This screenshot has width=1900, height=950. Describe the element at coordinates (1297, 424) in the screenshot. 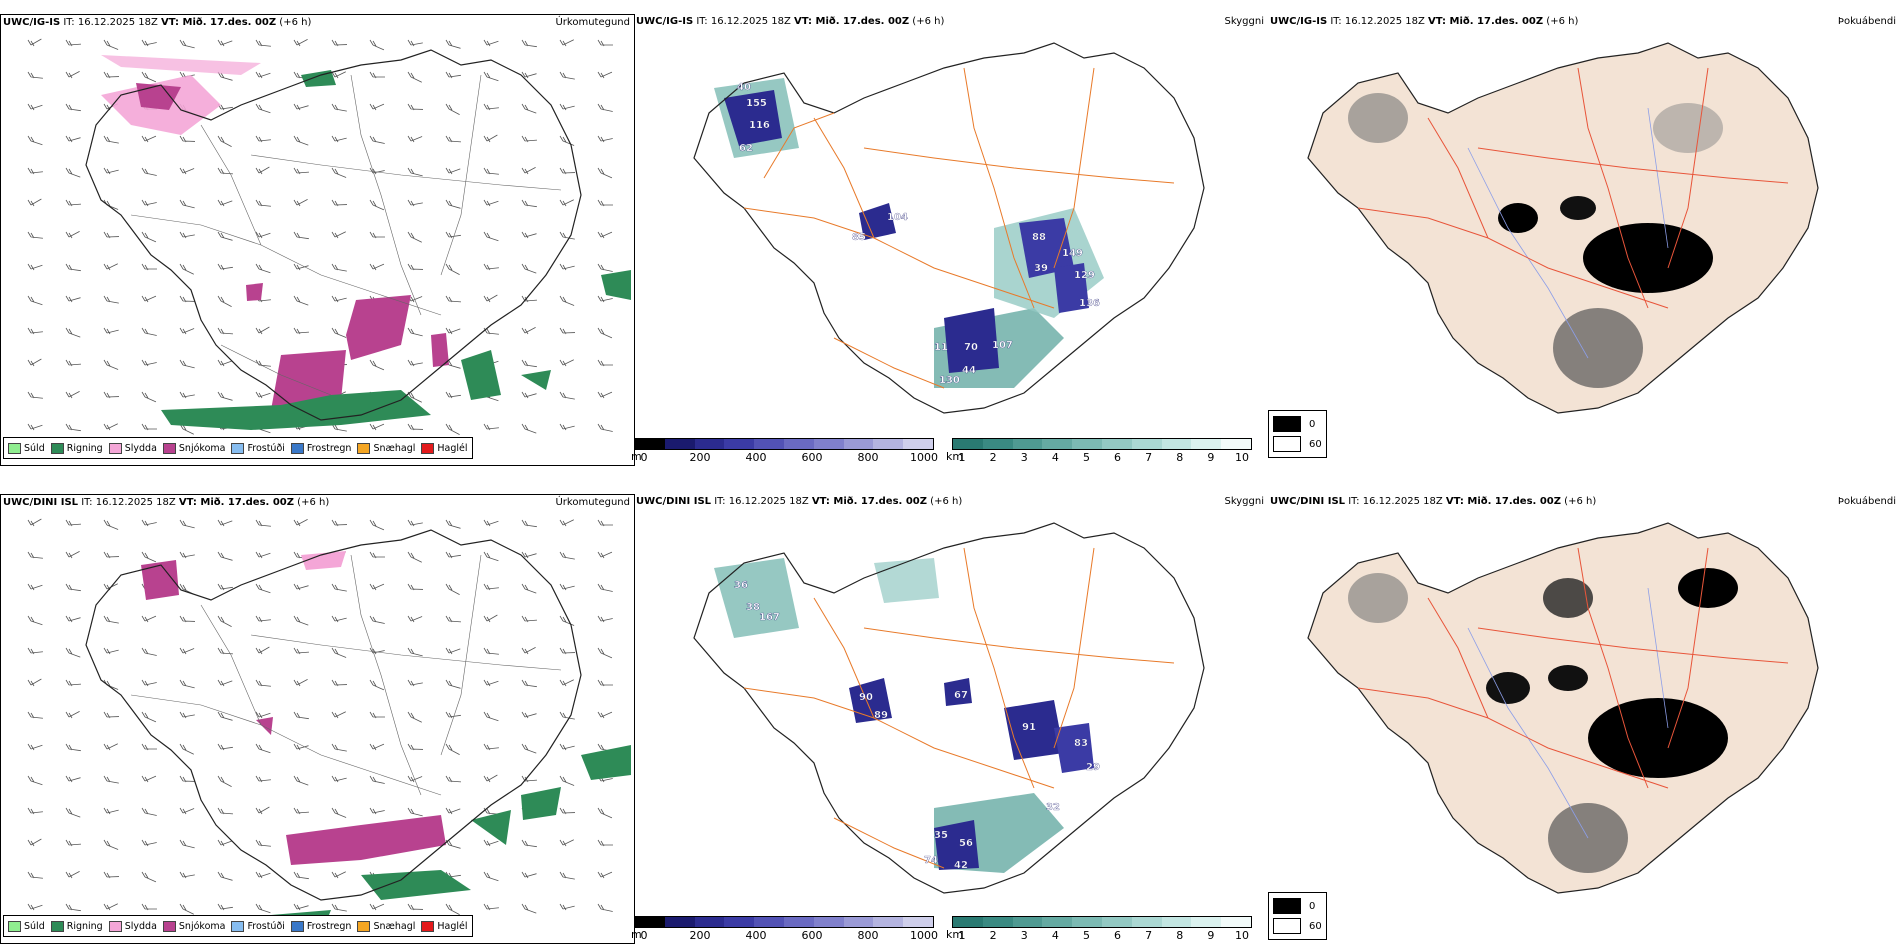

I see `fog-legend-item: 0` at that location.